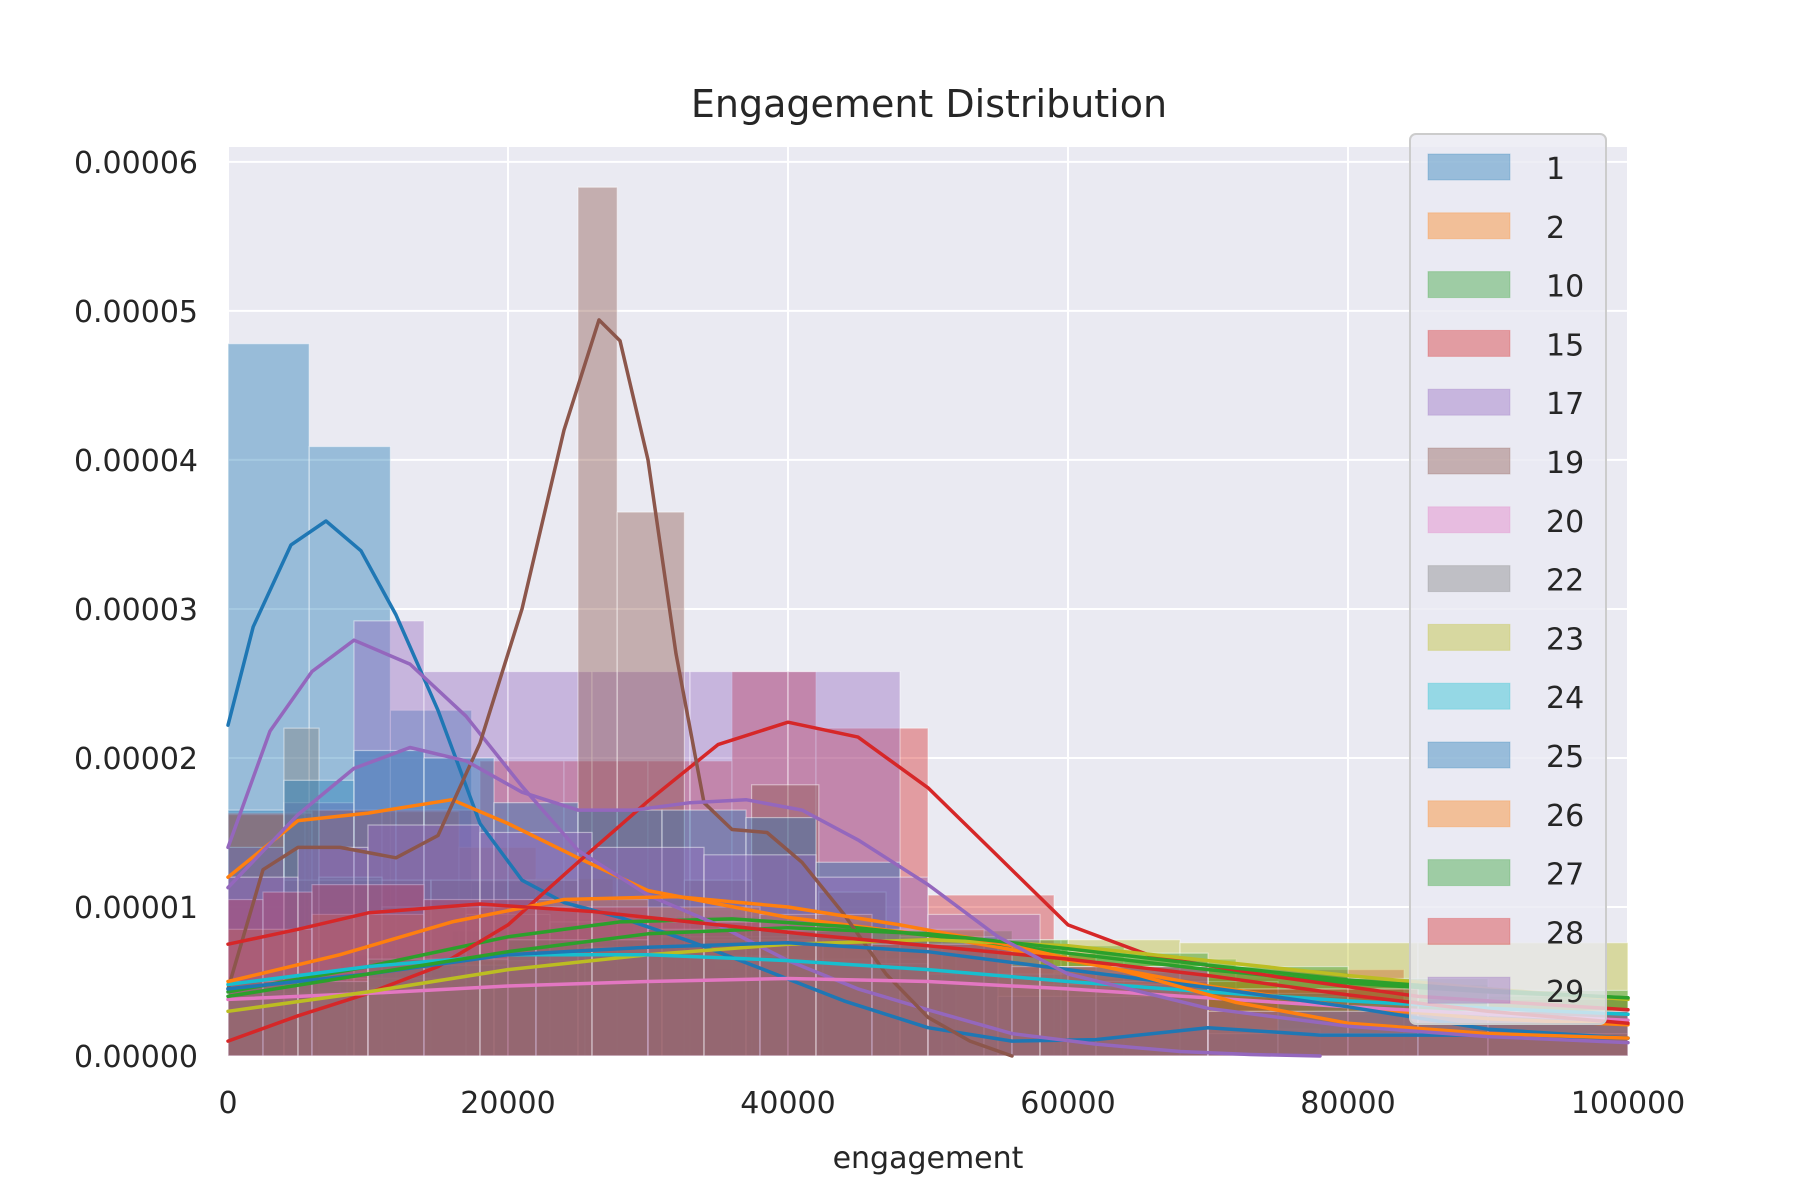  I want to click on y-tick-label-6: 0.00006, so click(136, 163).